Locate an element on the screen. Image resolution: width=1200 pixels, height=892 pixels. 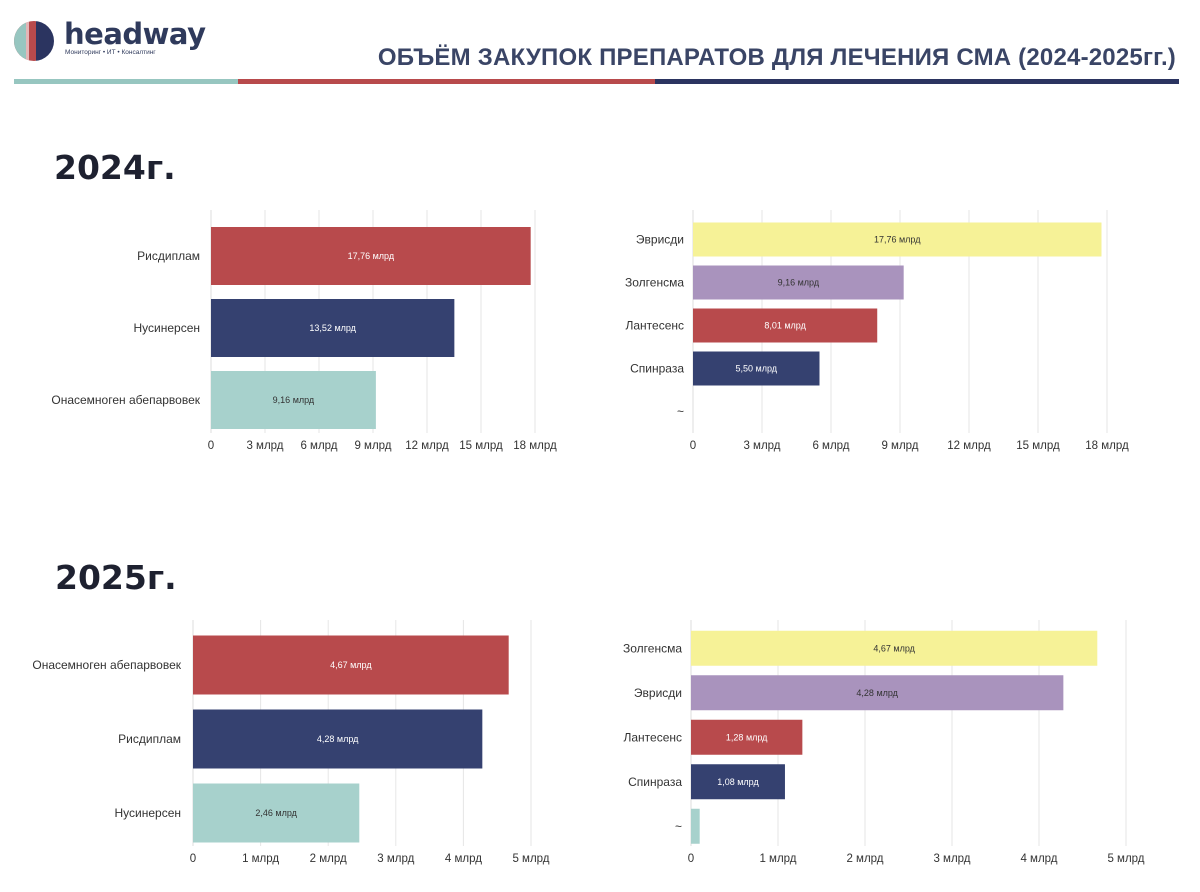
header-rule-red is located at coordinates (446, 81).